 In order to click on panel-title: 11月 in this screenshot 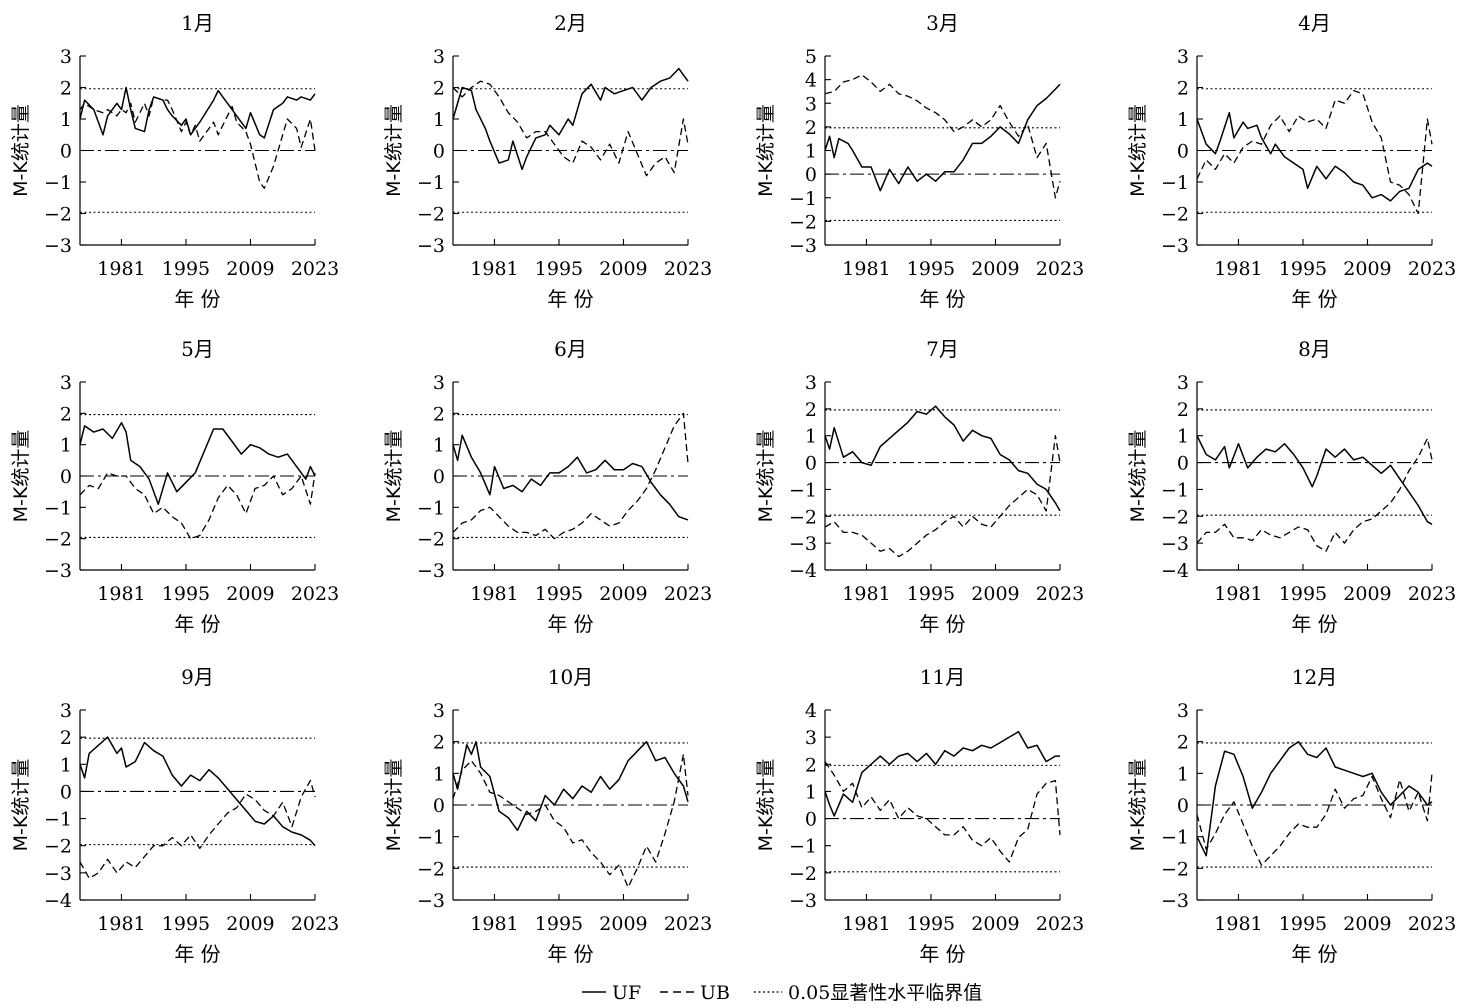, I will do `click(942, 677)`.